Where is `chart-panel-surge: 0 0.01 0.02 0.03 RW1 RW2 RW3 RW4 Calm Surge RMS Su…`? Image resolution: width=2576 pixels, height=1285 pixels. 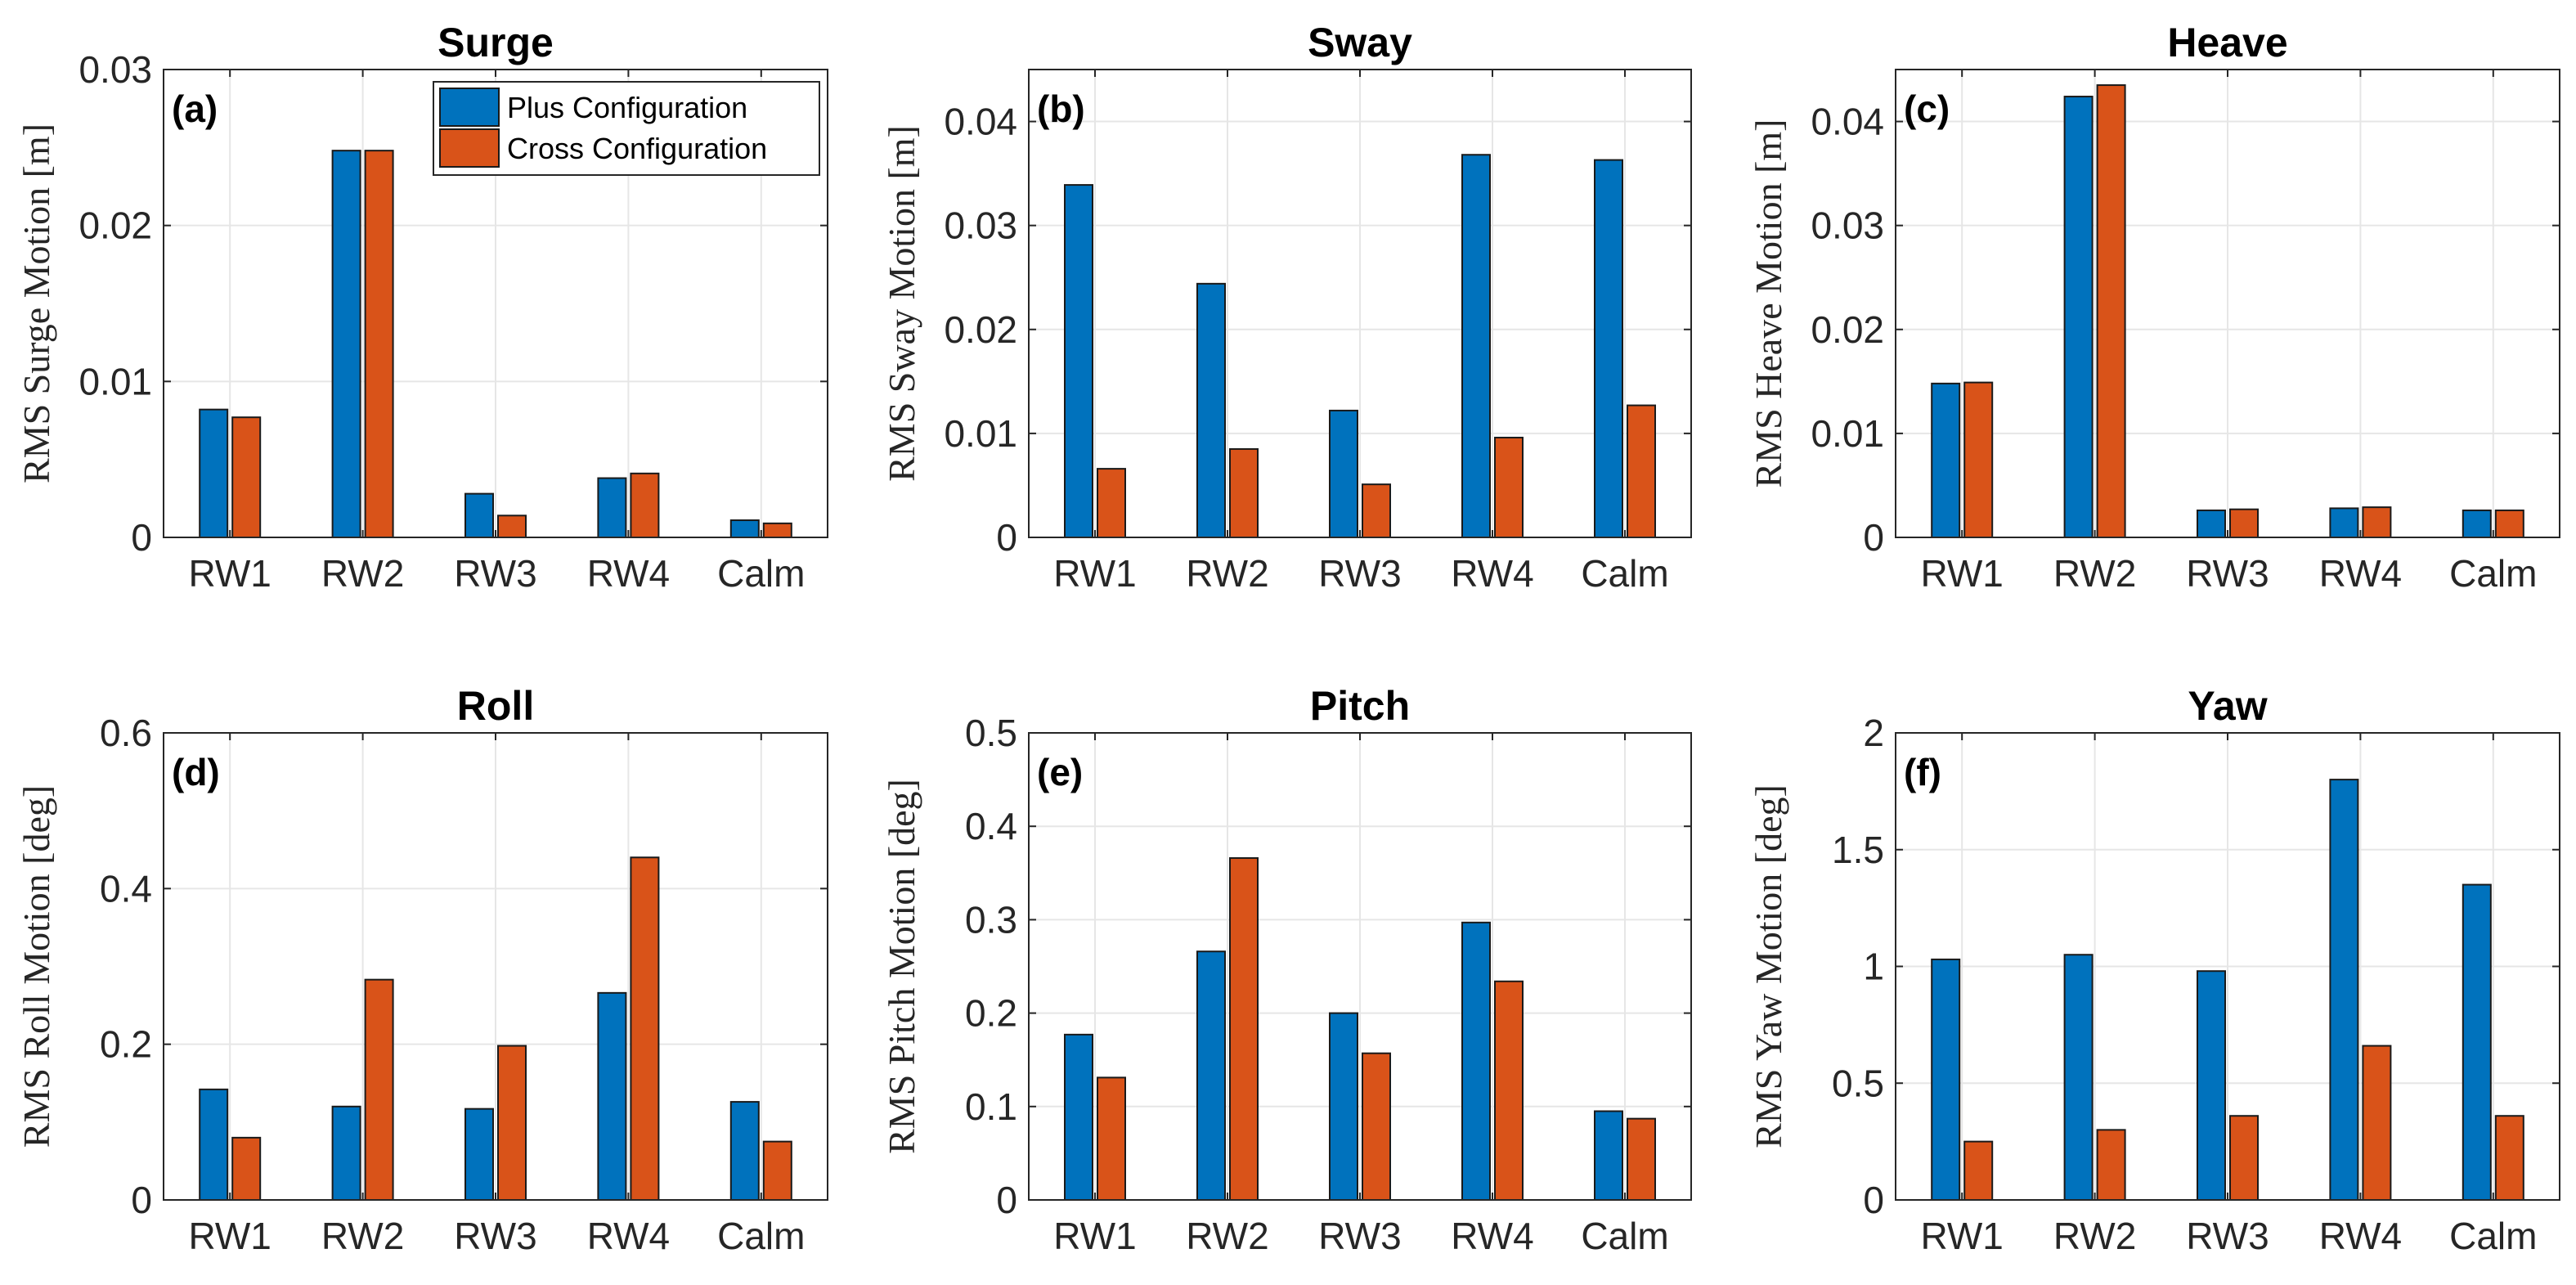 chart-panel-surge: 0 0.01 0.02 0.03 RW1 RW2 RW3 RW4 Calm Surge RMS Su… is located at coordinates (422, 307).